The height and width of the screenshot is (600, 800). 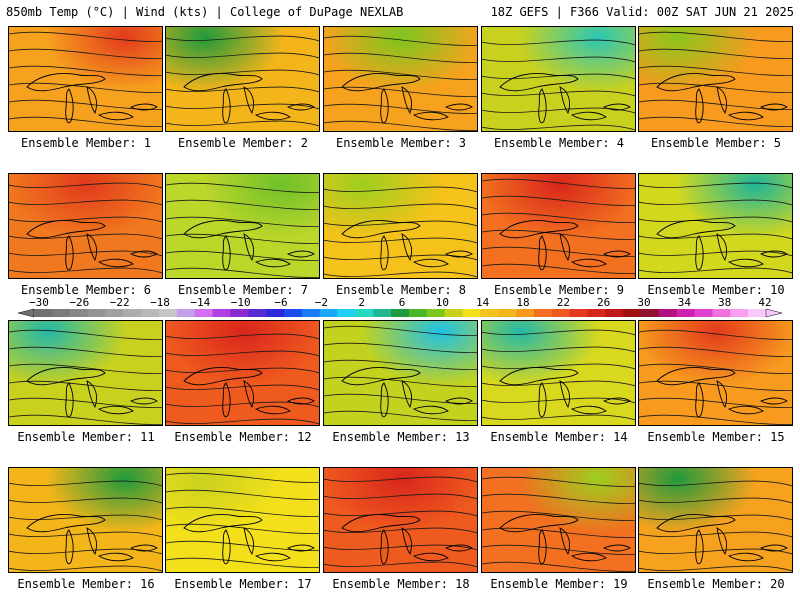 I want to click on ensemble-member-label: Ensemble Member: 6, so click(x=86, y=290).